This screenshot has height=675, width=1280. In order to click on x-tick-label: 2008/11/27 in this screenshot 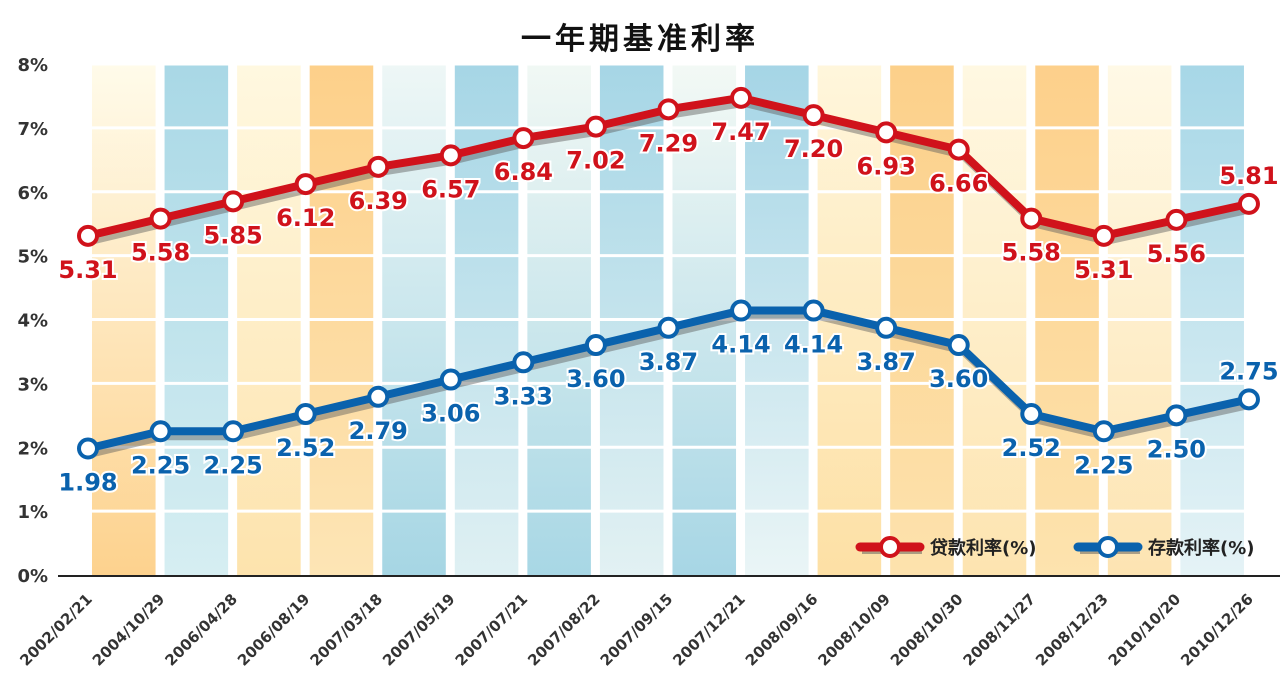, I will do `click(1000, 630)`.